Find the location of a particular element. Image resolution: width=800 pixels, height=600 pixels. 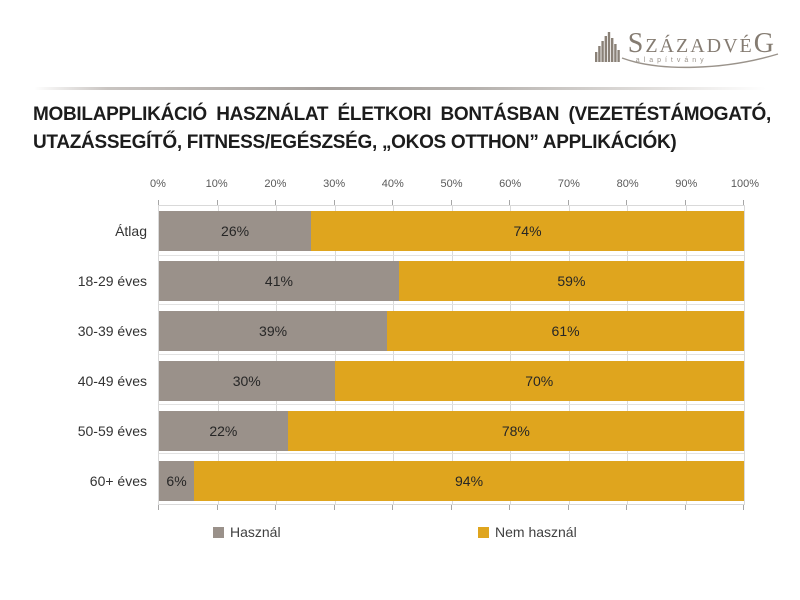

szazadveg-logo: SZÁZADVÉG alapítvány is located at coordinates (686, 48).